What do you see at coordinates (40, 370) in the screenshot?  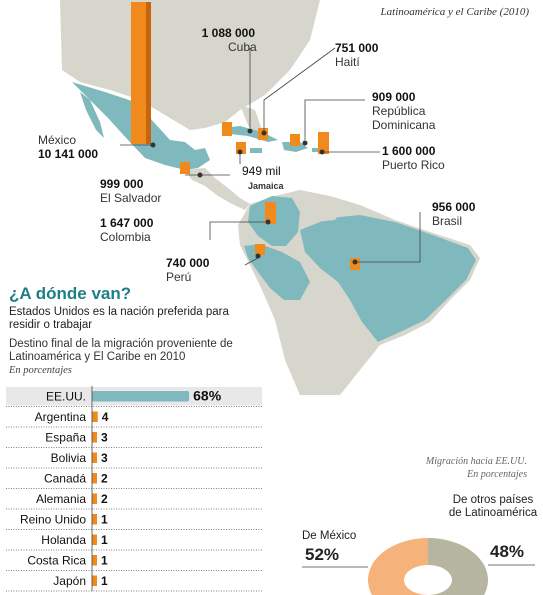 I see `section-units: En porcentajes` at bounding box center [40, 370].